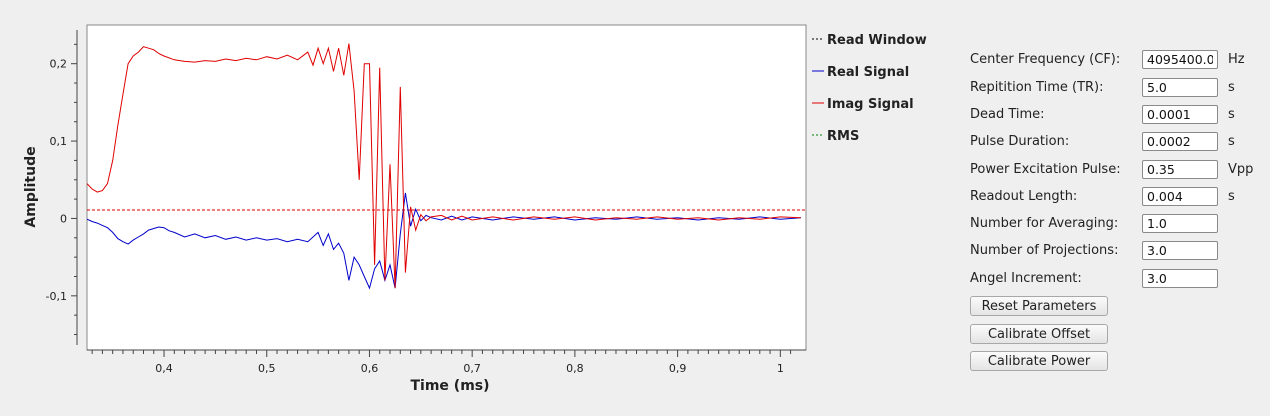 The image size is (1270, 416). I want to click on dead-time-unit: s, so click(1231, 114).